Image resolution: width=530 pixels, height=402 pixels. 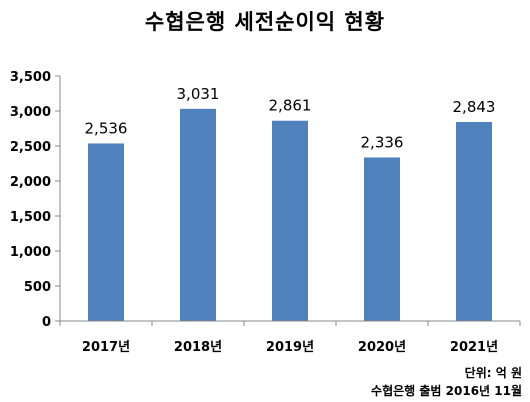 I want to click on x-tick-label: 2017년, so click(x=106, y=347).